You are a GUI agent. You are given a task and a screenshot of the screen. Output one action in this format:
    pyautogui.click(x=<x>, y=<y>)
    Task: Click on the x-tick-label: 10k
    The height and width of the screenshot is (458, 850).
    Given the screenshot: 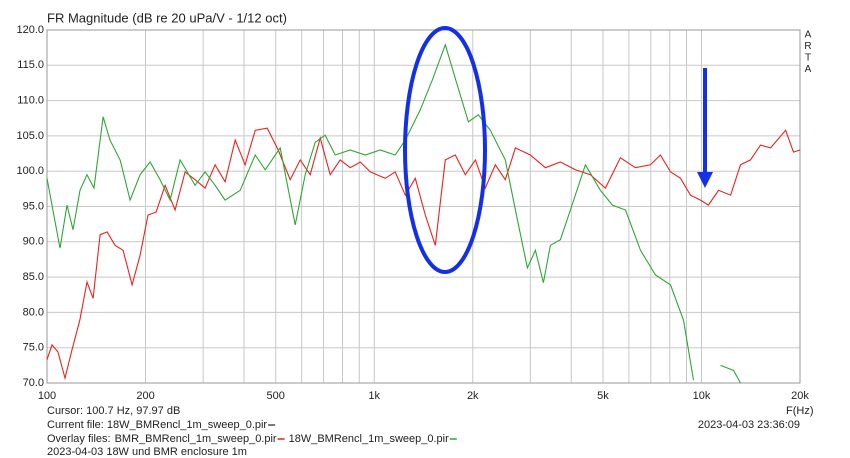 What is the action you would take?
    pyautogui.click(x=702, y=396)
    